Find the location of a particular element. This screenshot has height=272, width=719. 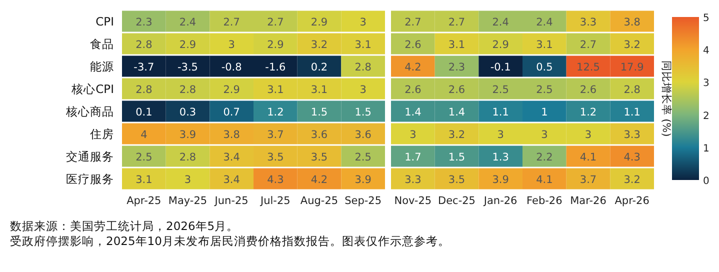

color-bar-label: 4 is located at coordinates (706, 51).